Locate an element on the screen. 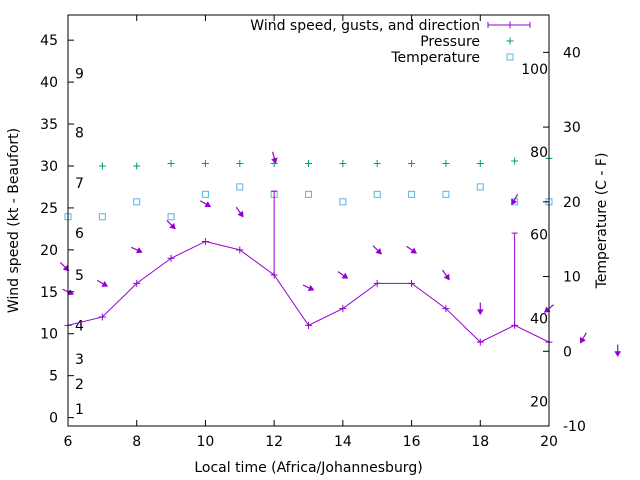  beaufort-label: 3 is located at coordinates (79, 360).